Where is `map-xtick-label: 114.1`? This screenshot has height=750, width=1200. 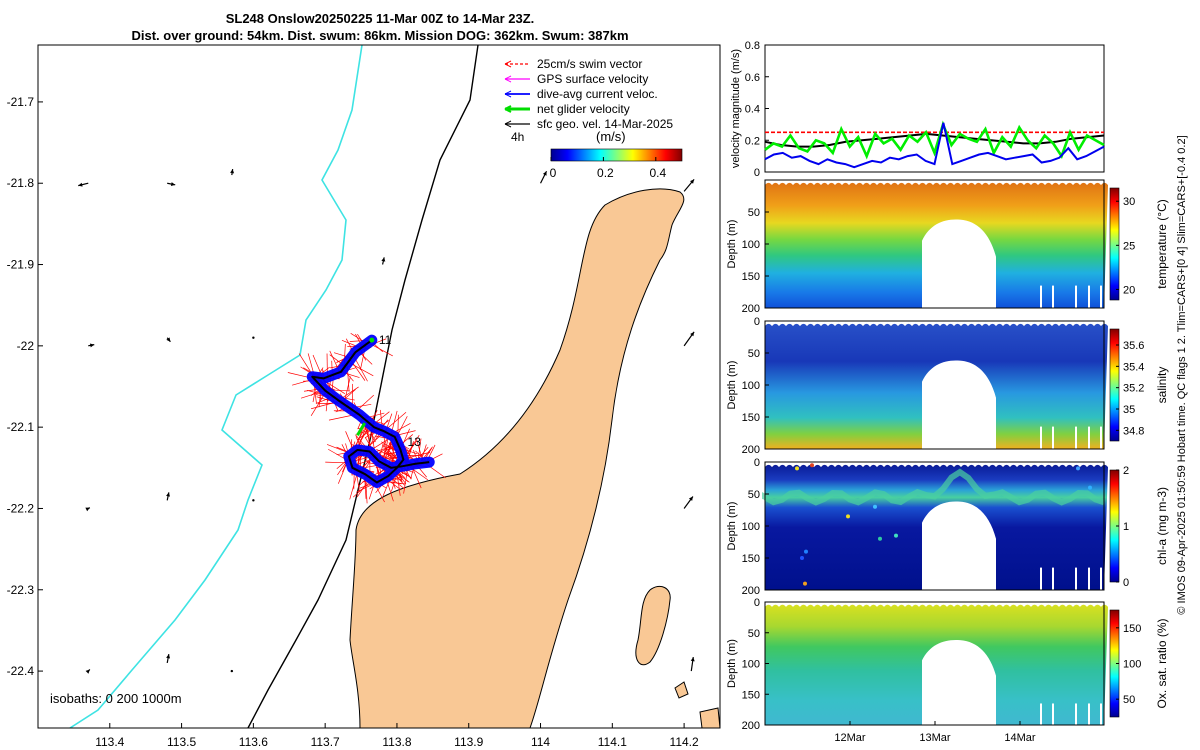 map-xtick-label: 114.1 is located at coordinates (612, 742).